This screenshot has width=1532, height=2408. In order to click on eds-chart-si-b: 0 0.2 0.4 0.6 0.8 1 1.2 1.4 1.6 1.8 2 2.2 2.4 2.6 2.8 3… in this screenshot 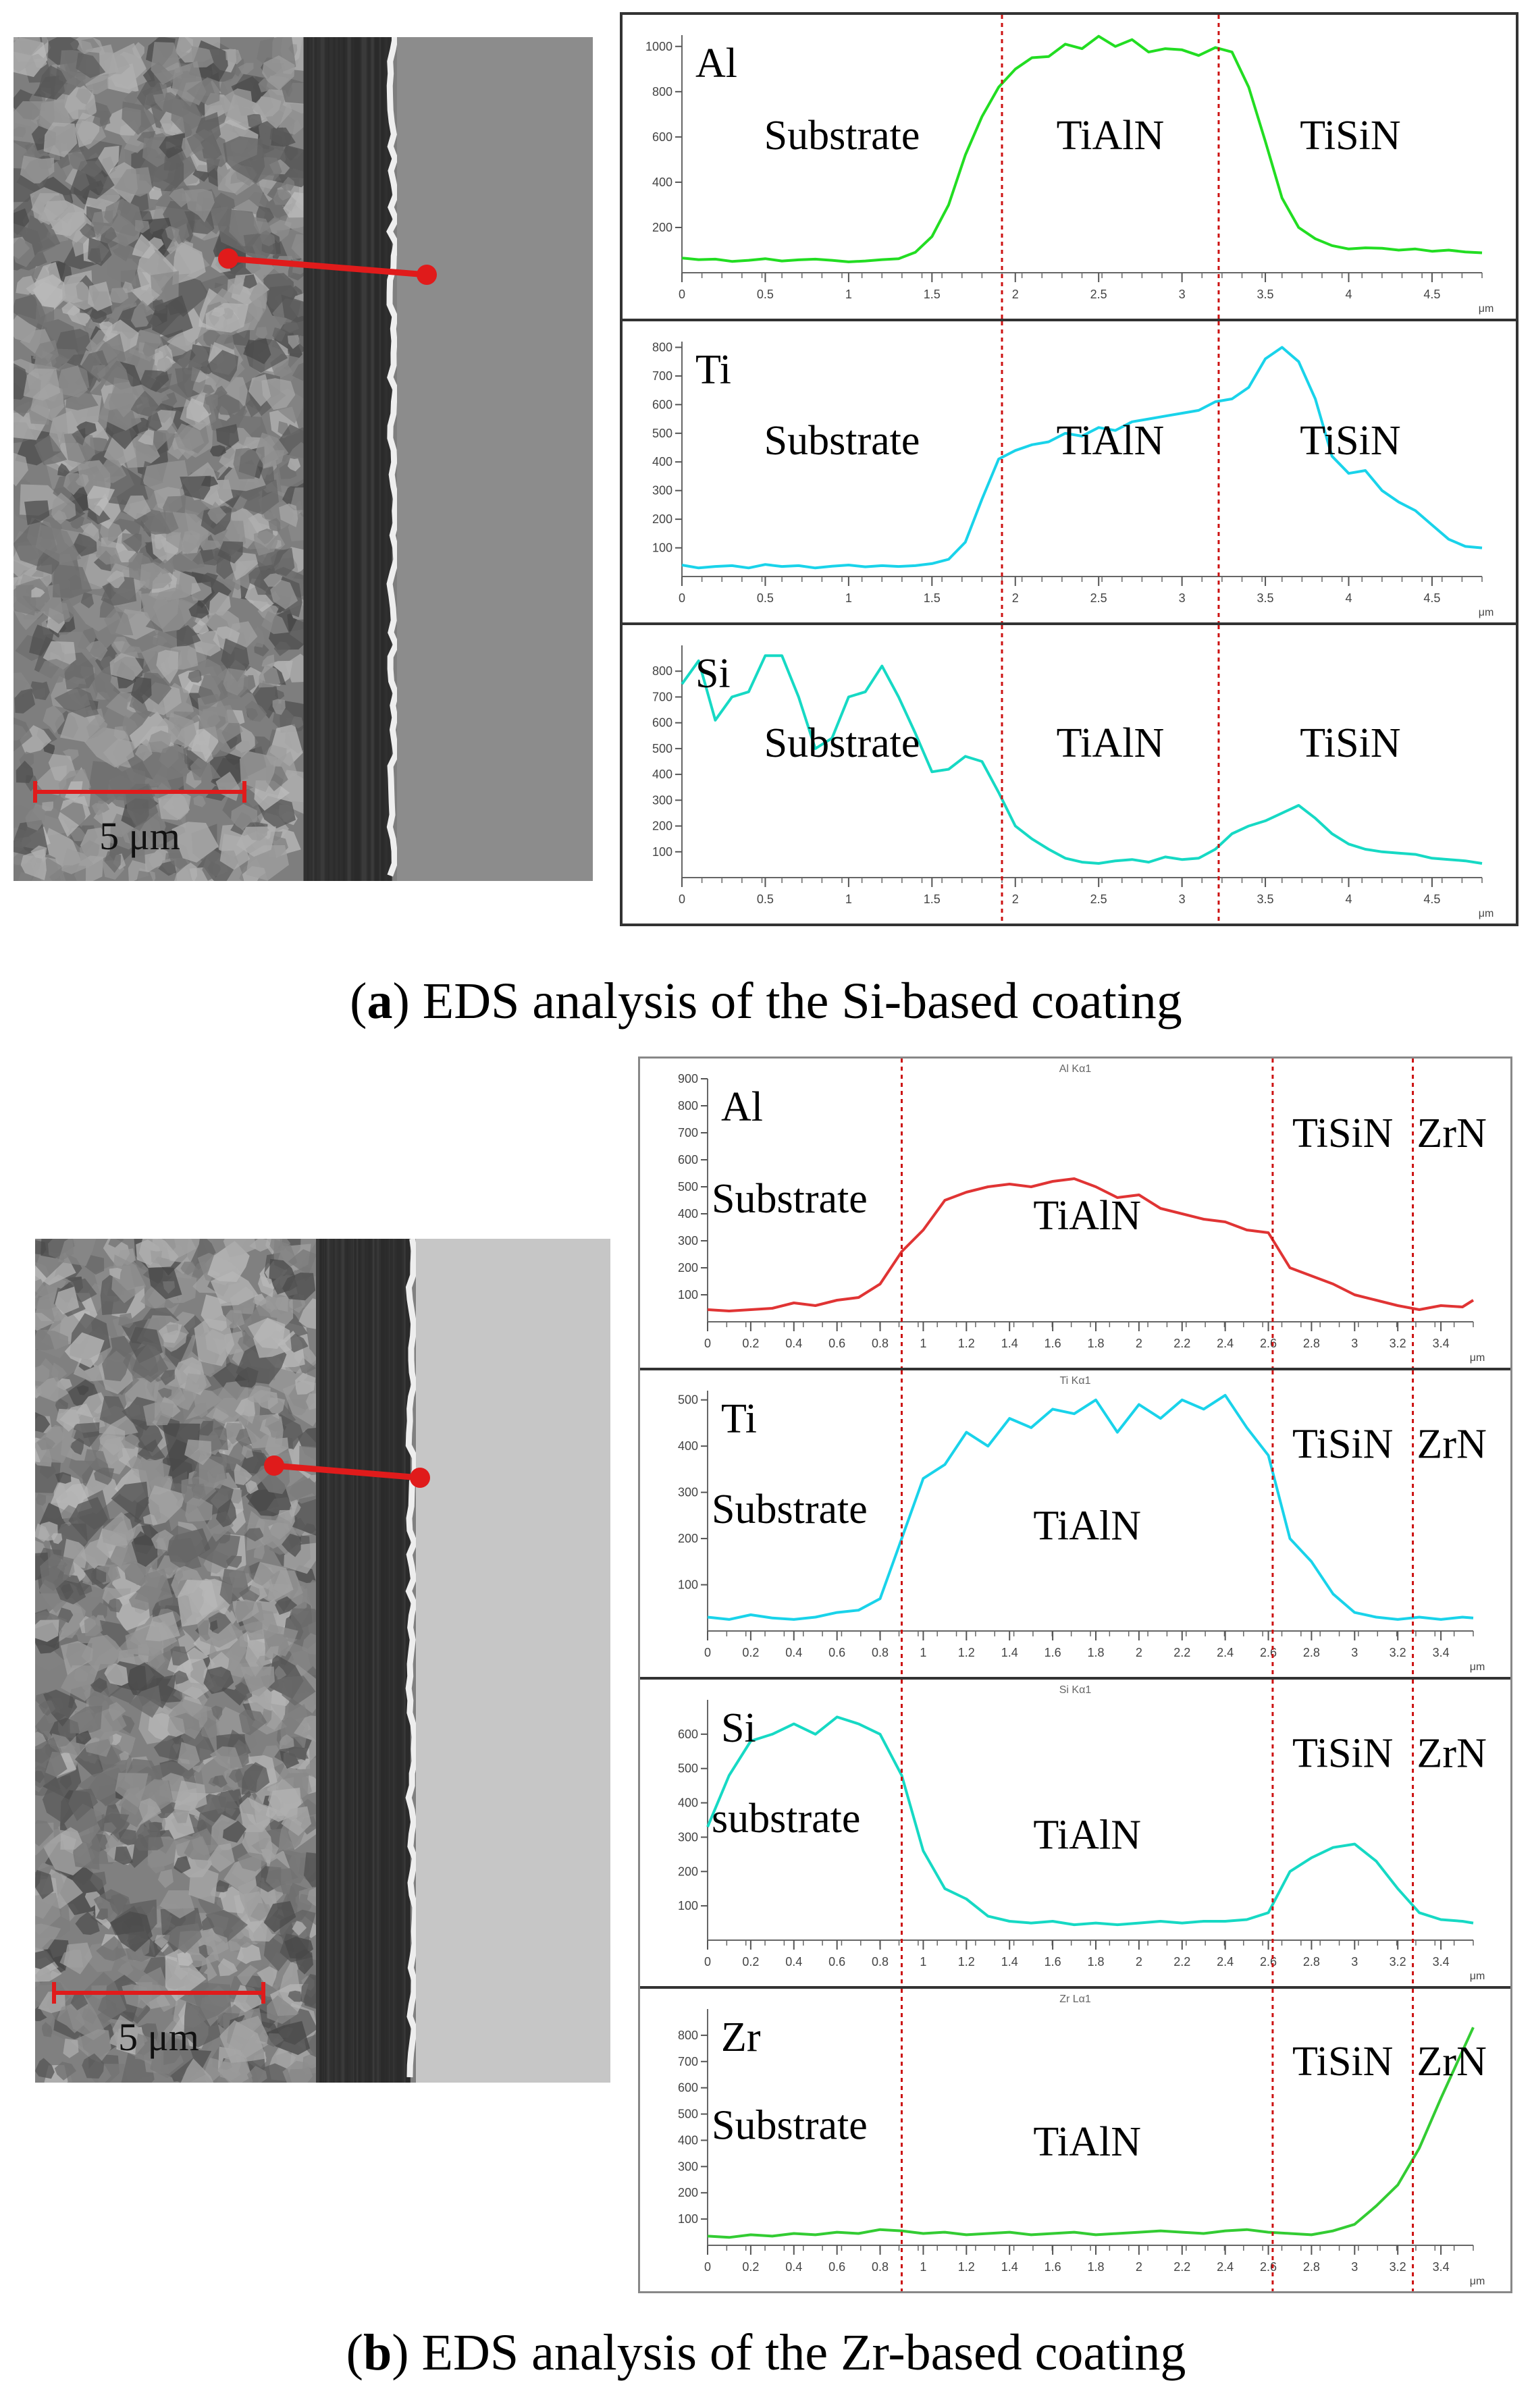, I will do `click(1075, 1831)`.